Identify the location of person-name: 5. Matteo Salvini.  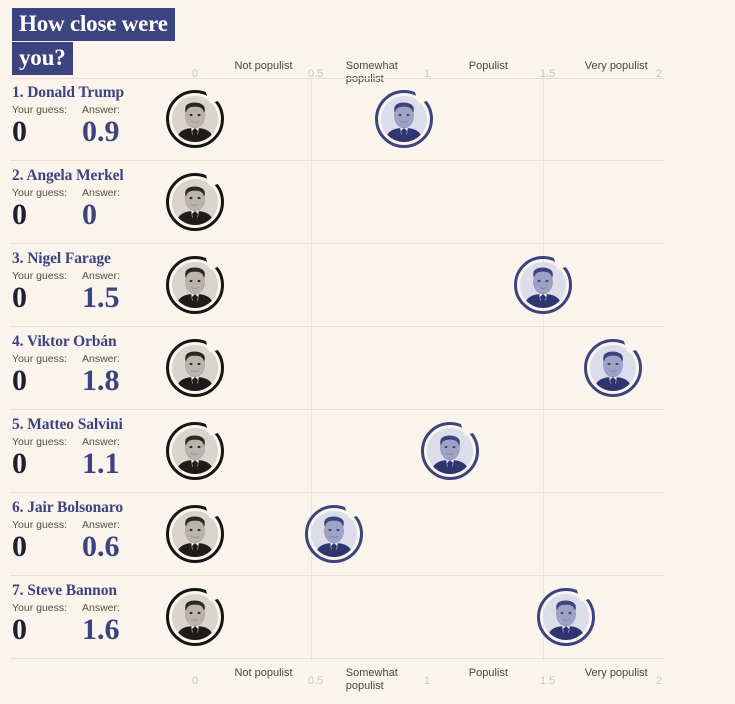
(67, 424).